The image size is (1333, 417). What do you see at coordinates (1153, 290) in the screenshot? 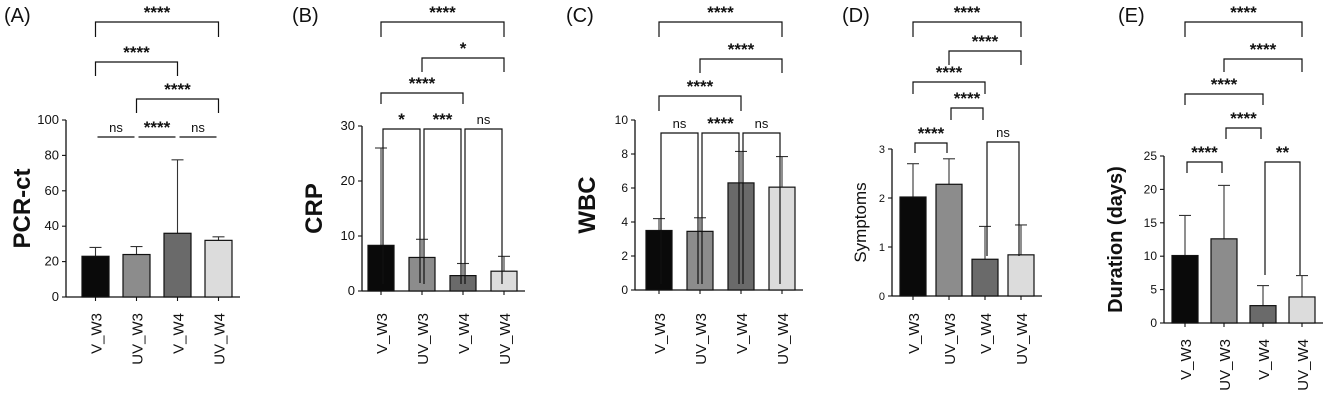
I see `y-tick-label: 5` at bounding box center [1153, 290].